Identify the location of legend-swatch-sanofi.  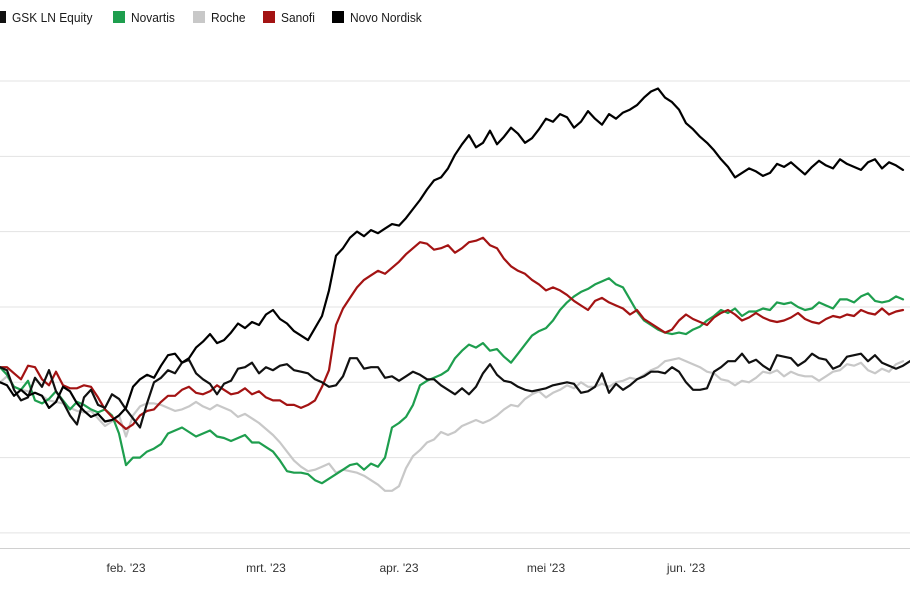
(268, 17).